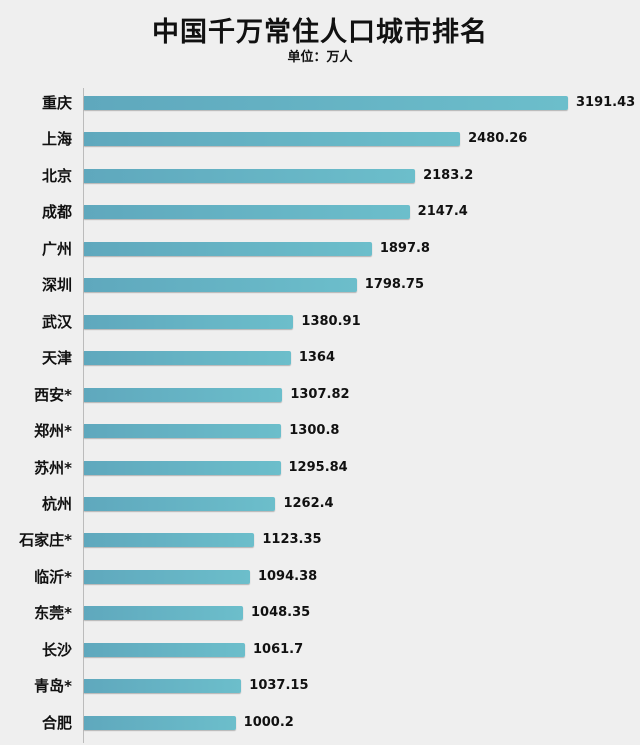  I want to click on category-label: 青岛*, so click(53, 686).